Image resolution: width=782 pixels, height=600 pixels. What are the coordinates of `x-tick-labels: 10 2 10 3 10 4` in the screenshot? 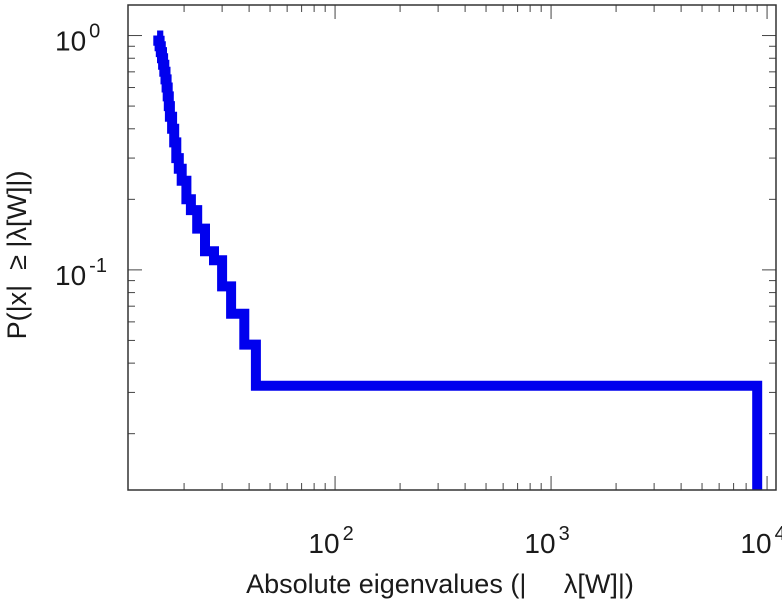 It's located at (545, 541).